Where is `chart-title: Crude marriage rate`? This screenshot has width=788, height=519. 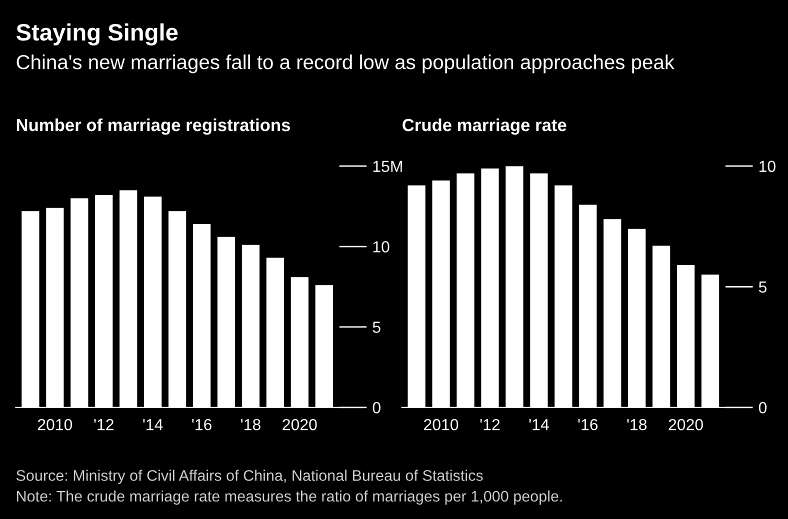
chart-title: Crude marriage rate is located at coordinates (484, 126).